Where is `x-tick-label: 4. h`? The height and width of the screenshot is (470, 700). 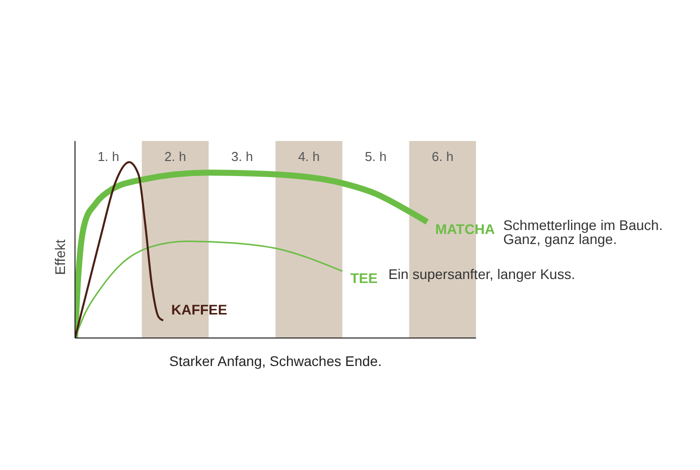 x-tick-label: 4. h is located at coordinates (309, 156).